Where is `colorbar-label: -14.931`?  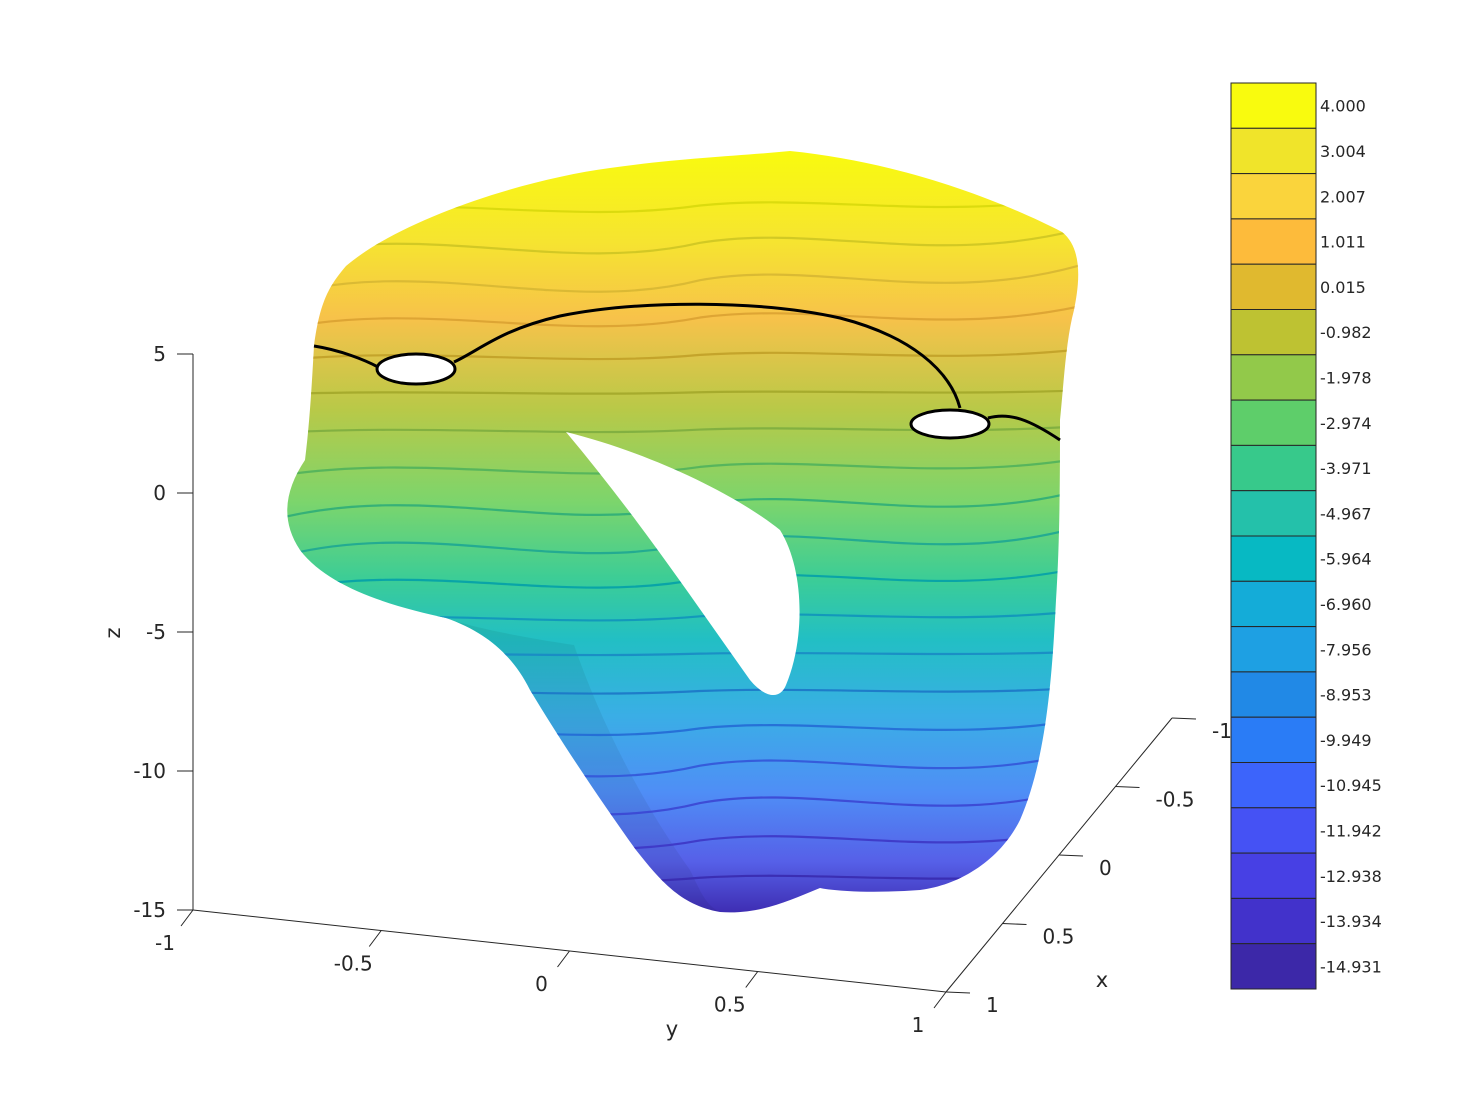 colorbar-label: -14.931 is located at coordinates (1351, 966).